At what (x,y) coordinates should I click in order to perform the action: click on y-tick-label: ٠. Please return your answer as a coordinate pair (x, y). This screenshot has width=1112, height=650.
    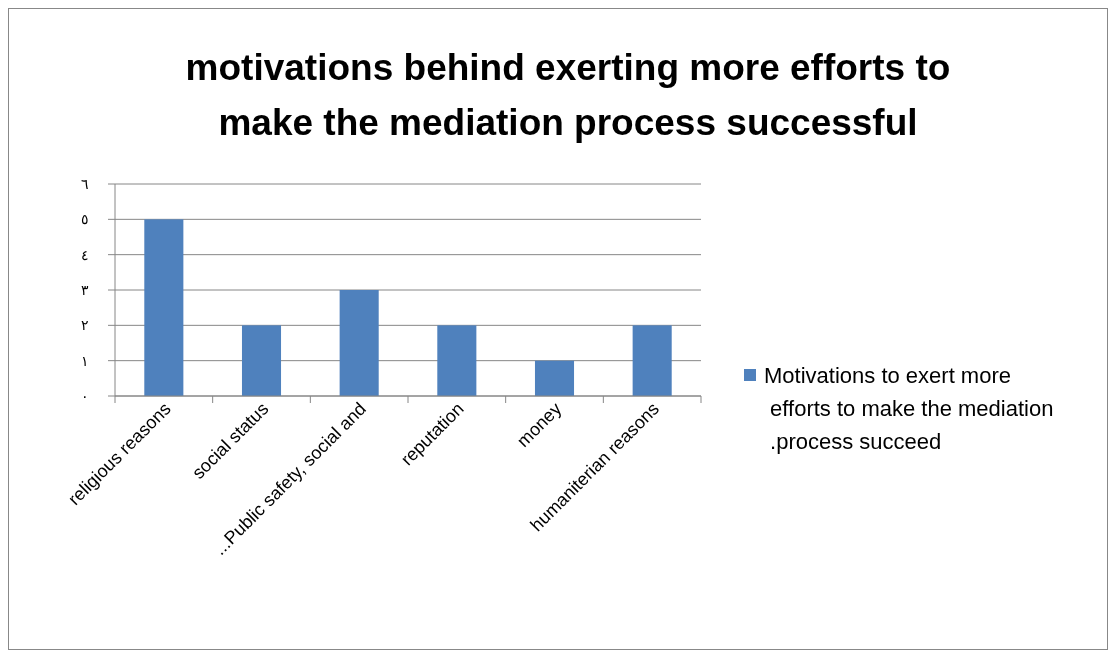
    Looking at the image, I should click on (85, 395).